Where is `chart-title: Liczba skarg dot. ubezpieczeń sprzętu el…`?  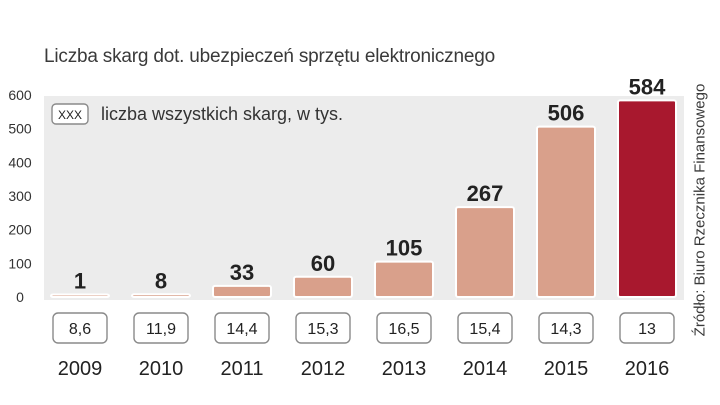 chart-title: Liczba skarg dot. ubezpieczeń sprzętu el… is located at coordinates (269, 56).